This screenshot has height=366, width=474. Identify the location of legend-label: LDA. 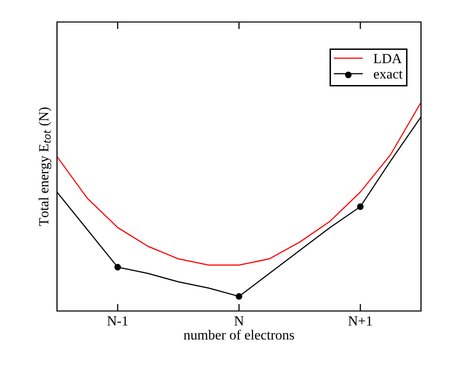
(388, 59).